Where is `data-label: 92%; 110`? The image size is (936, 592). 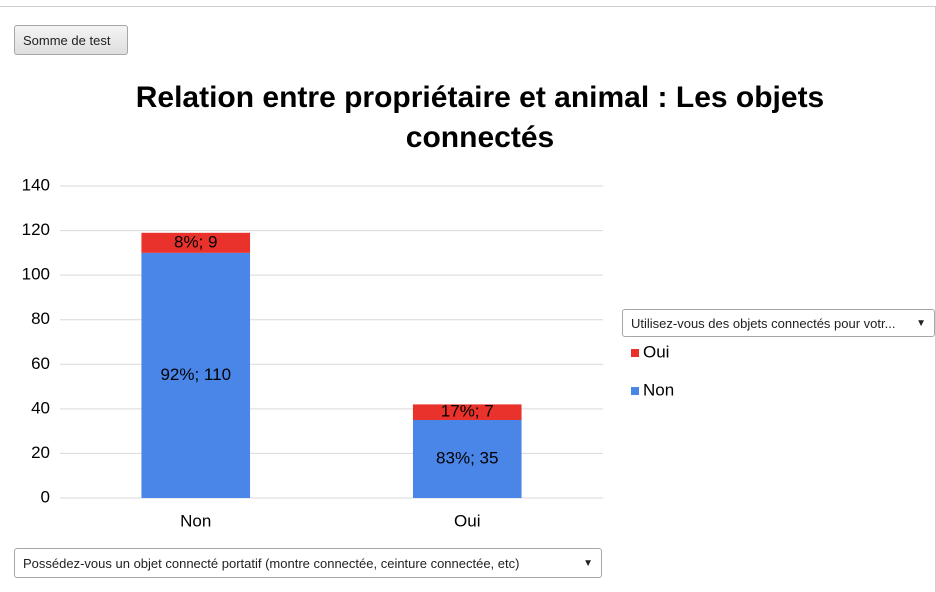
data-label: 92%; 110 is located at coordinates (195, 374).